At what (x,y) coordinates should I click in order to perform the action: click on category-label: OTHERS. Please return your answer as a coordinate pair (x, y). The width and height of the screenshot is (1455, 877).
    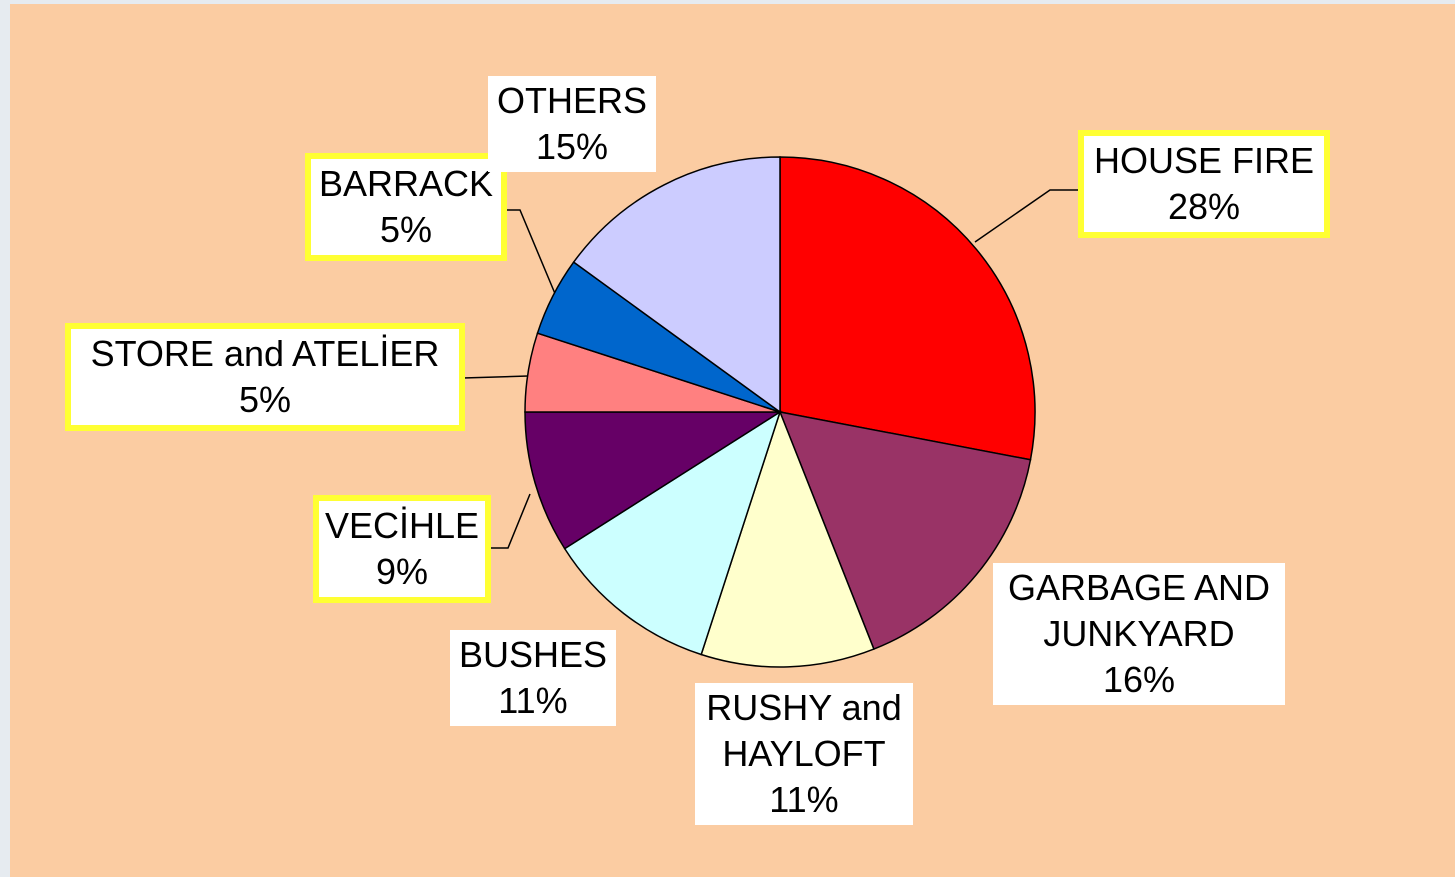
    Looking at the image, I should click on (571, 100).